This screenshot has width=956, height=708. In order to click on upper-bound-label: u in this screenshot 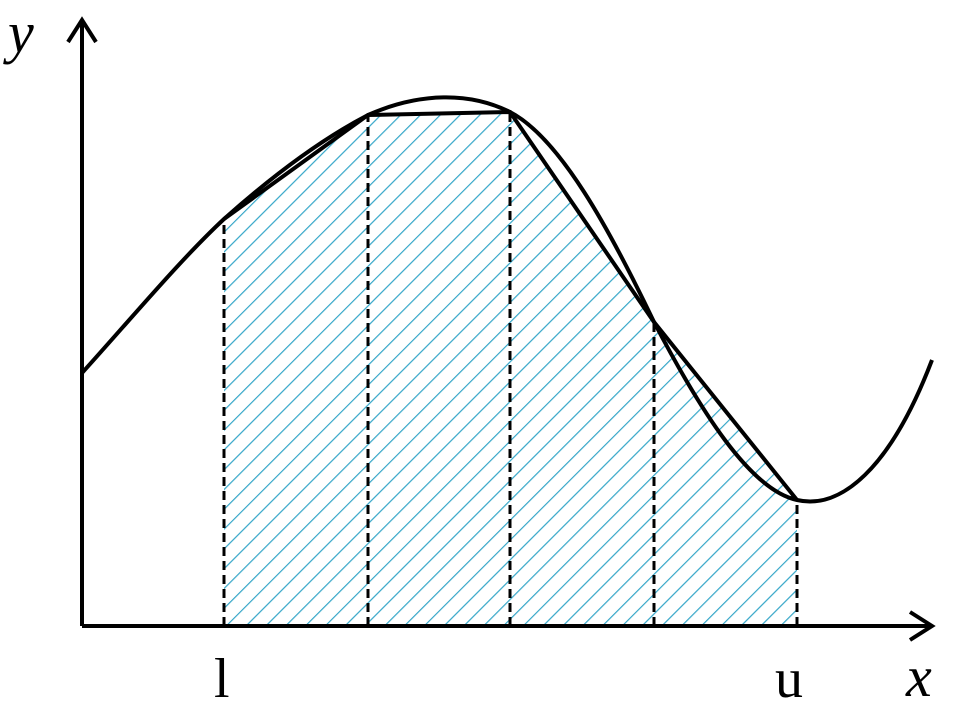, I will do `click(789, 678)`.